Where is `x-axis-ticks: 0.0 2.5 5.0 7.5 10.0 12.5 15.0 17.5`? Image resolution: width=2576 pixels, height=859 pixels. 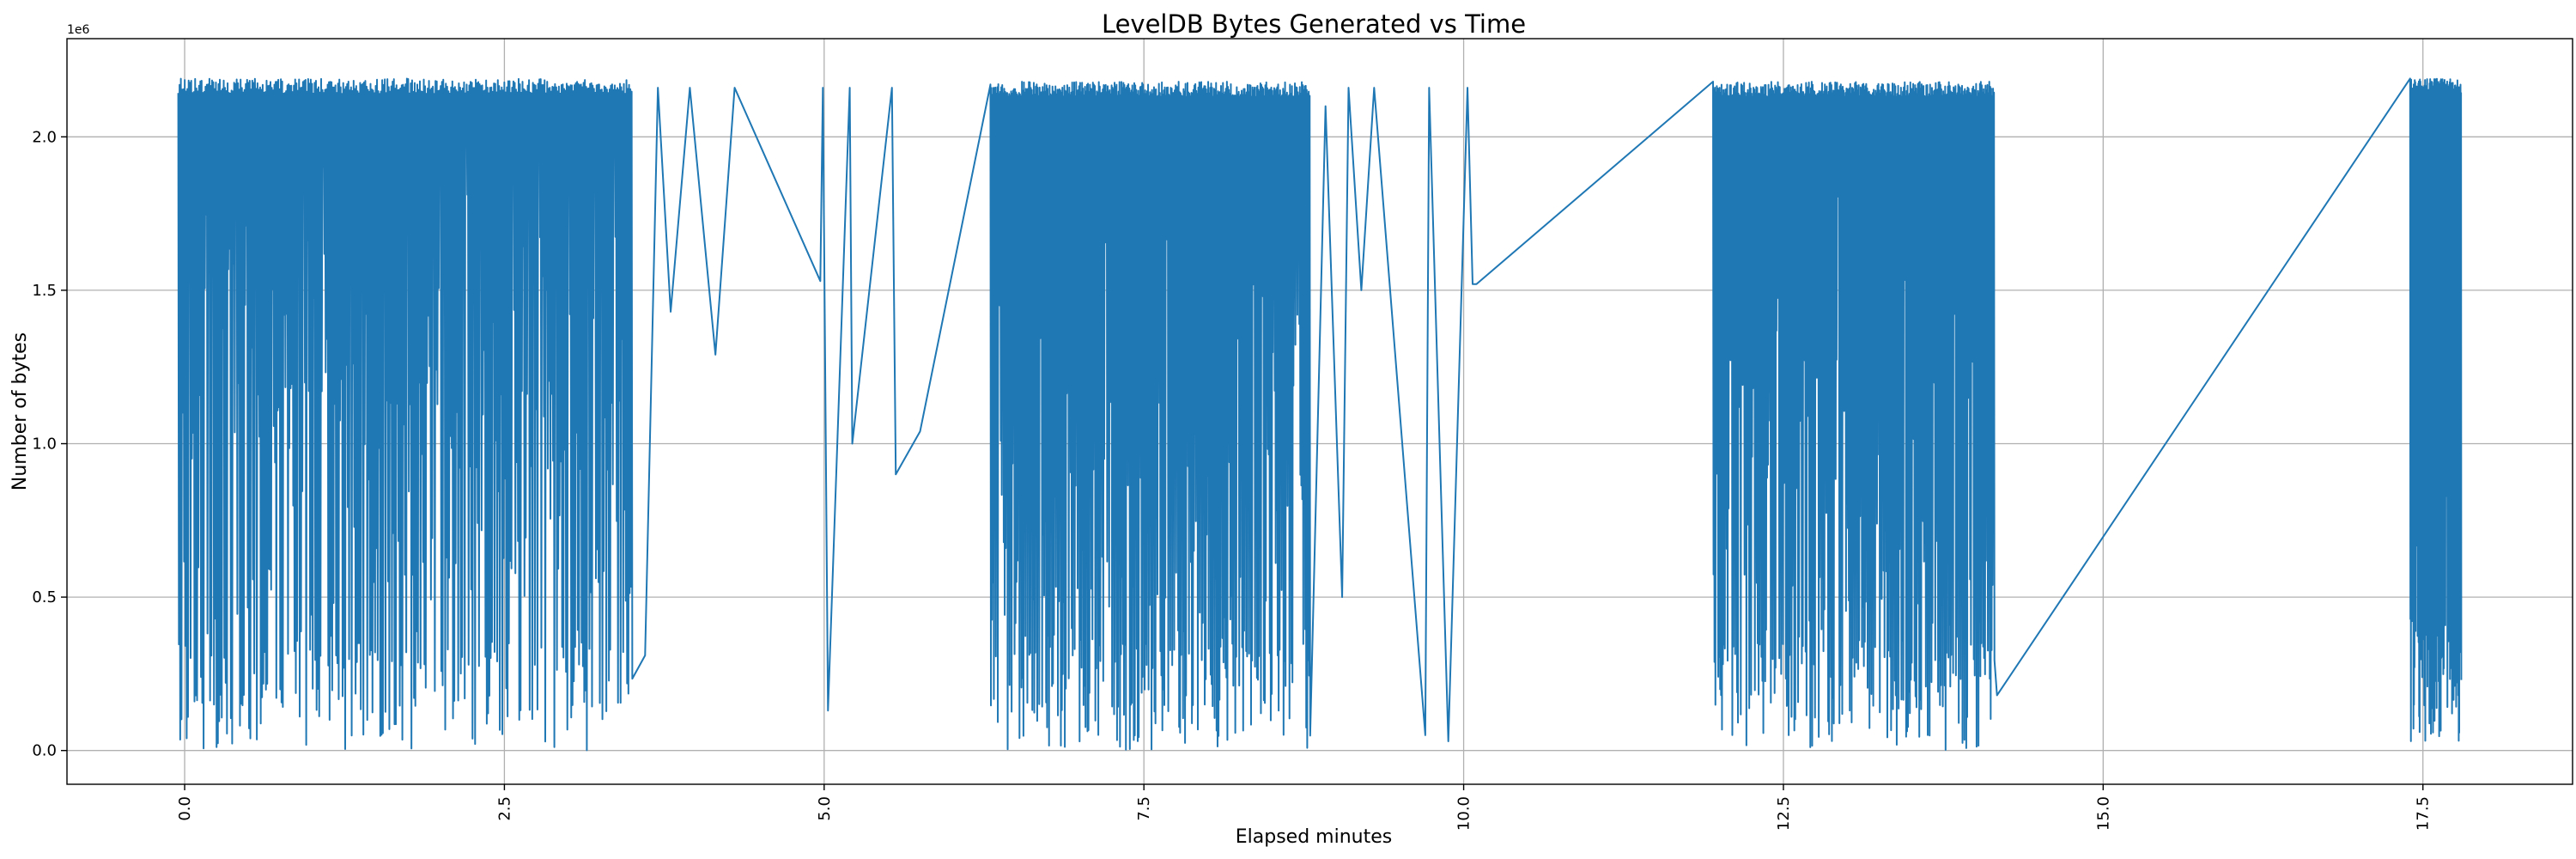
x-axis-ticks: 0.0 2.5 5.0 7.5 10.0 12.5 15.0 17.5 is located at coordinates (1305, 808).